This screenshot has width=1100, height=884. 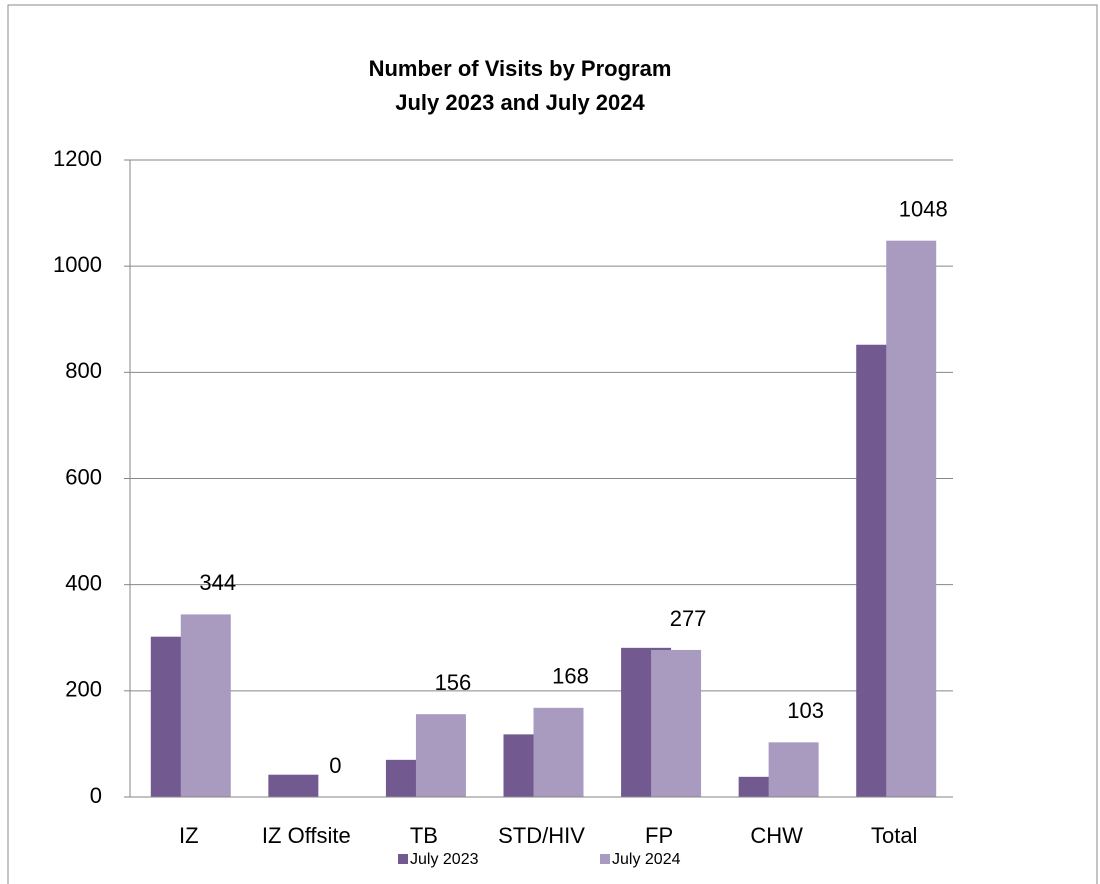 I want to click on x-tick-label: IZ, so click(x=189, y=835).